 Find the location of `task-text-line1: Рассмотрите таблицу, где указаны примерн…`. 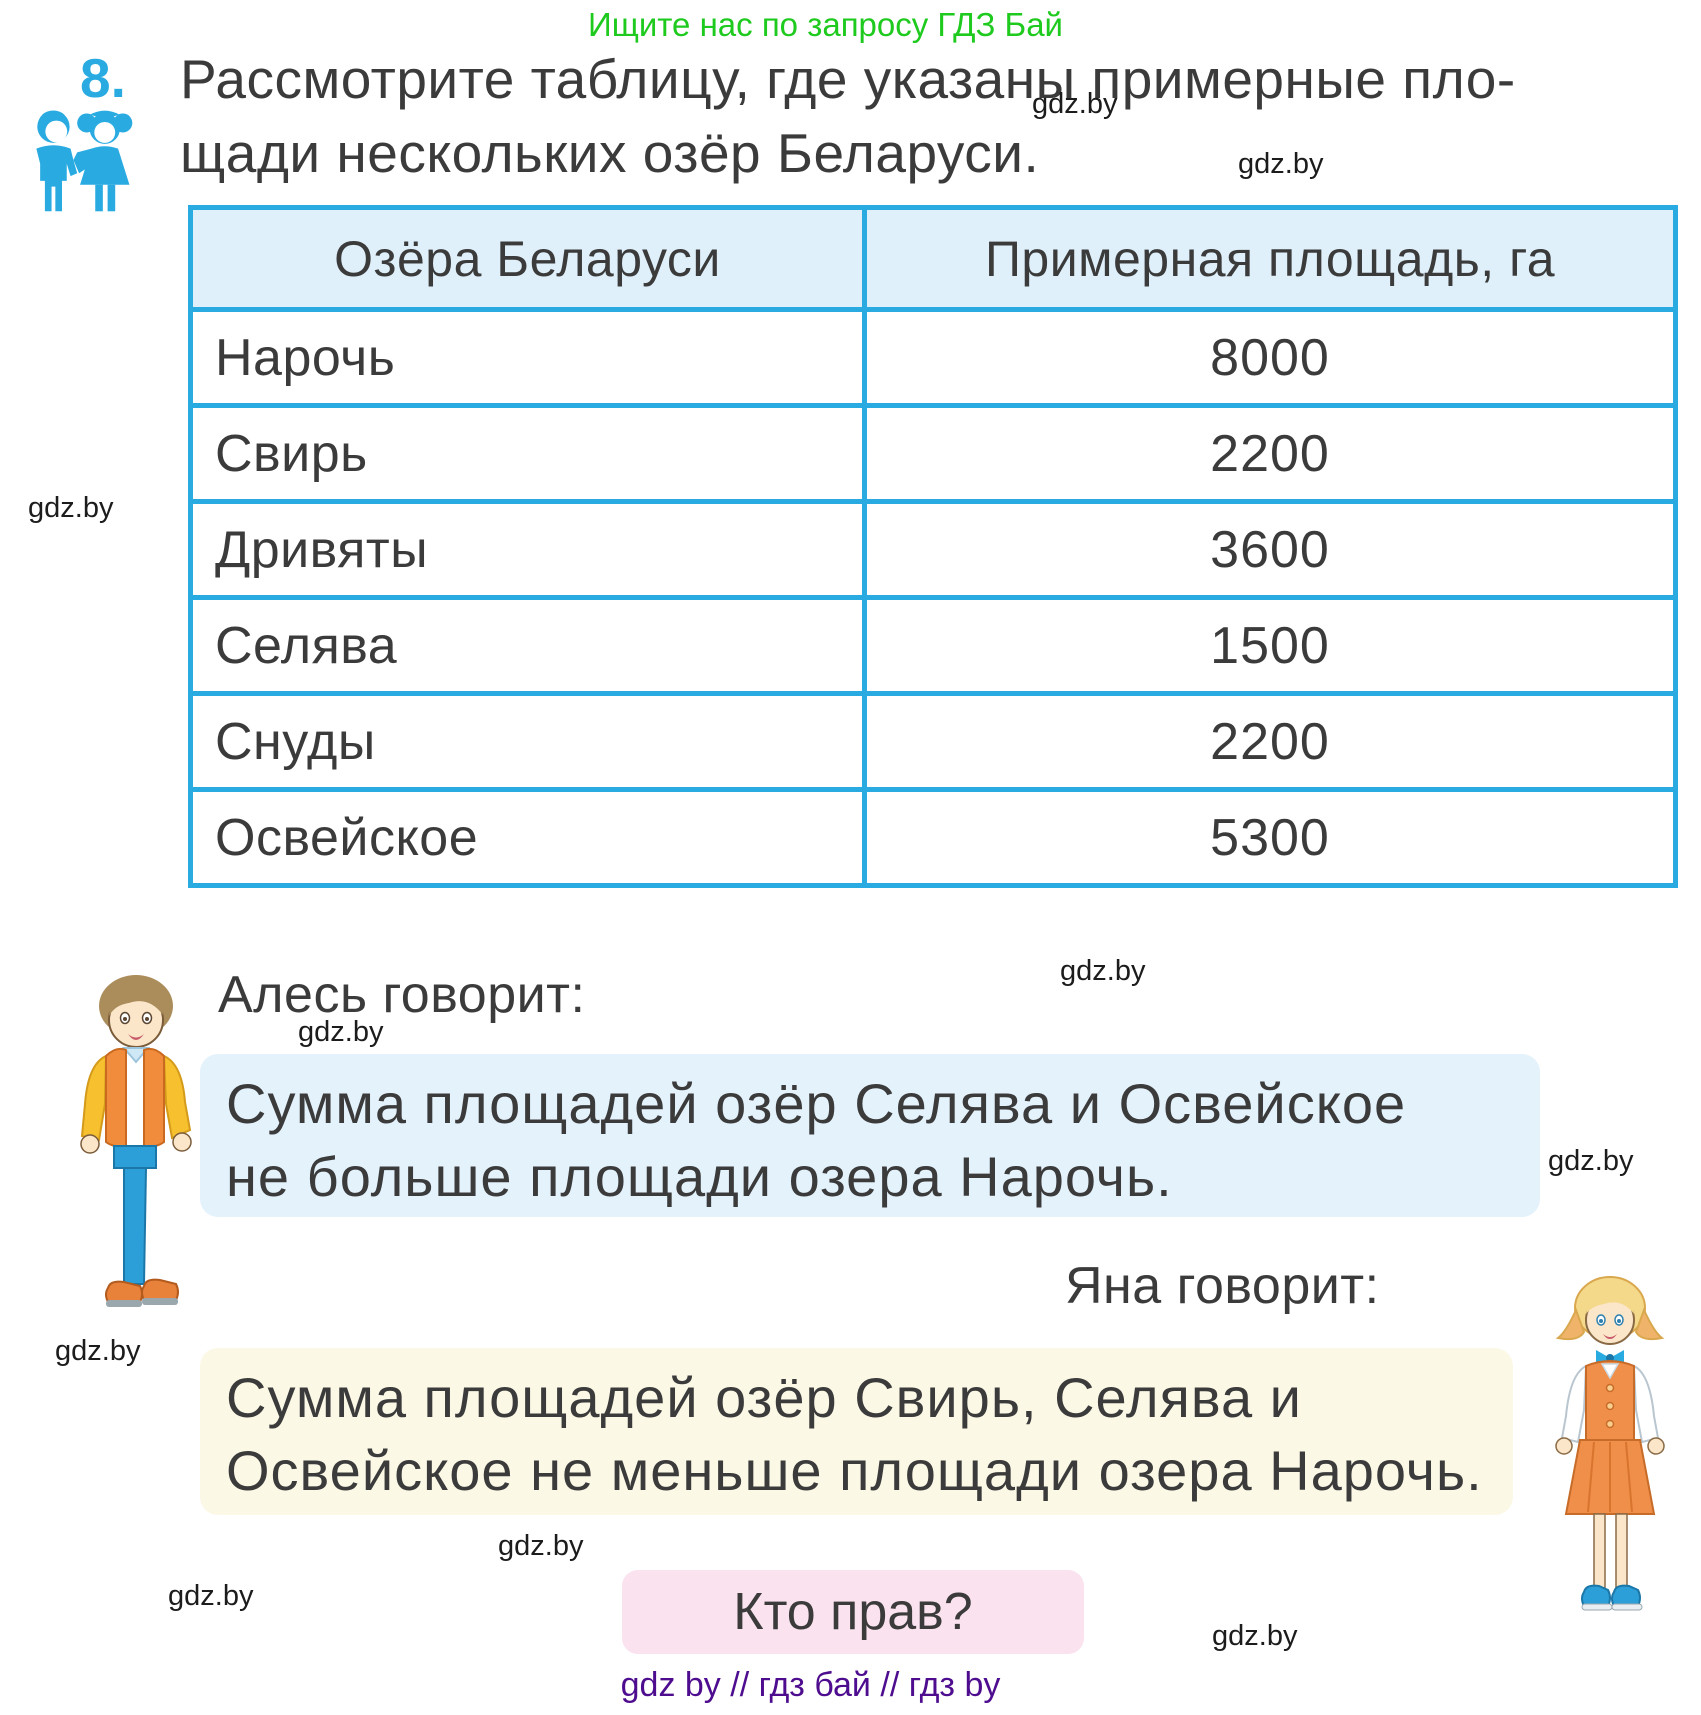

task-text-line1: Рассмотрите таблицу, где указаны примерн… is located at coordinates (848, 79).